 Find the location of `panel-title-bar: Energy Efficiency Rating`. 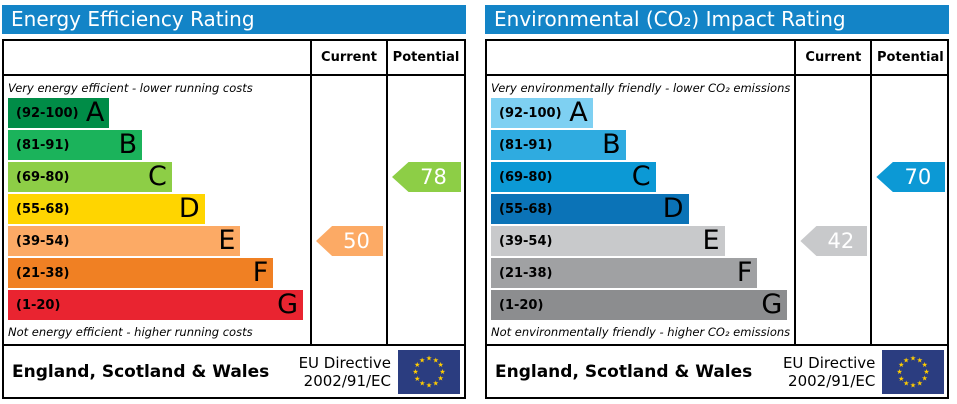

panel-title-bar: Energy Efficiency Rating is located at coordinates (234, 19).